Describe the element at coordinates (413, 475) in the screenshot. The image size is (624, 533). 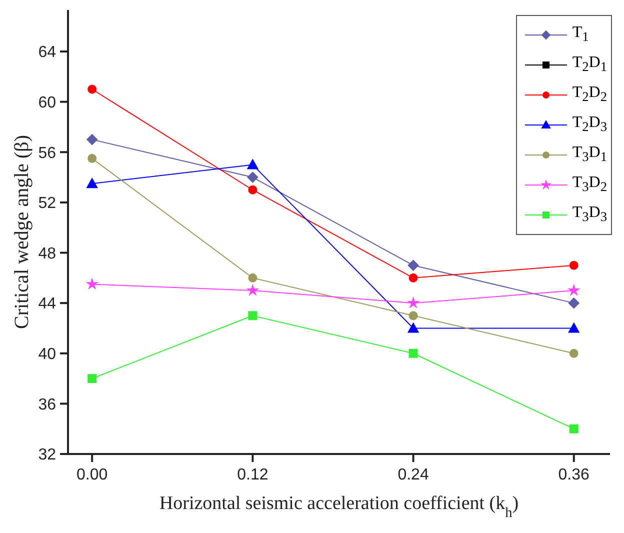
I see `x-tick-label: 0.24` at that location.